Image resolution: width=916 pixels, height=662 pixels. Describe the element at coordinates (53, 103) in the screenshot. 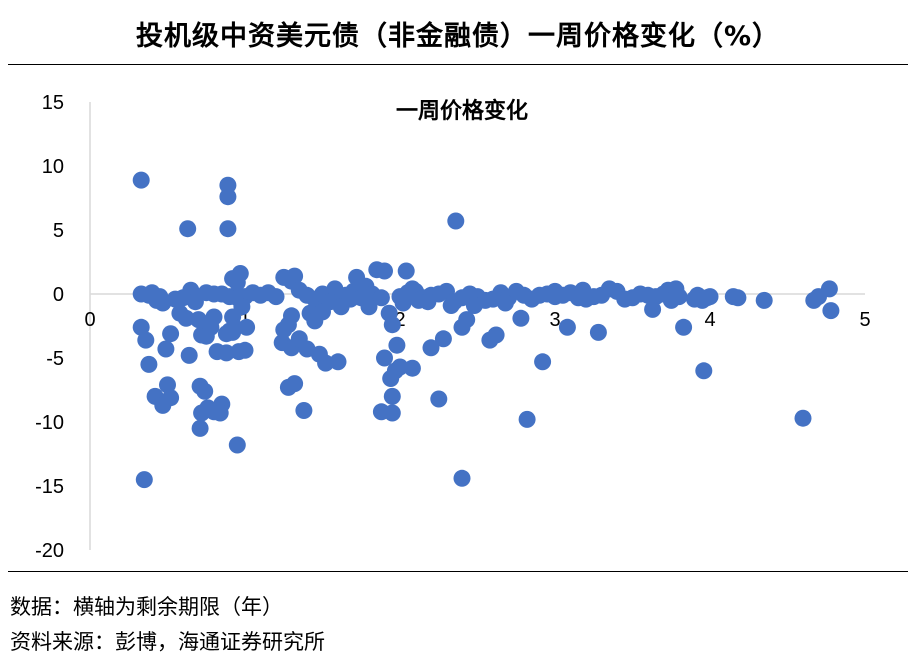

I see `y-tick-label: 15` at that location.